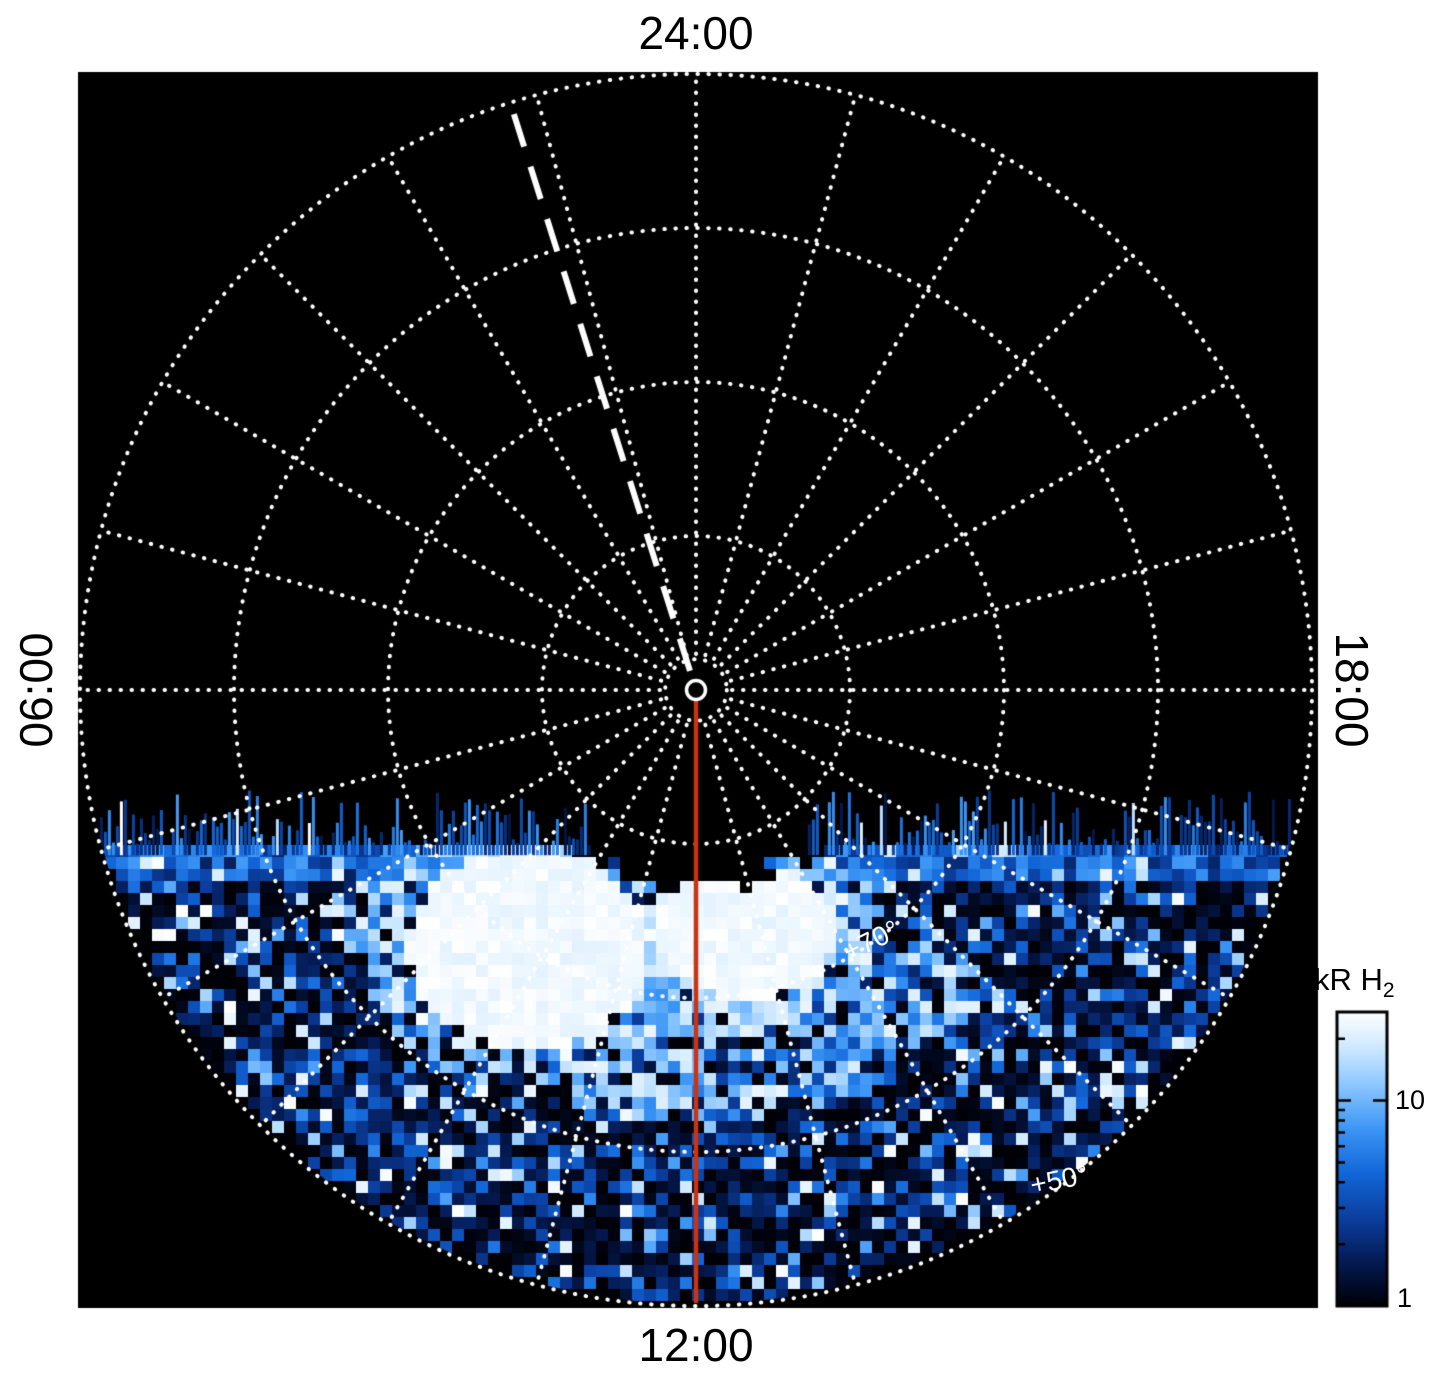  I want to click on colorbar-label-main: kR H, so click(1348, 979).